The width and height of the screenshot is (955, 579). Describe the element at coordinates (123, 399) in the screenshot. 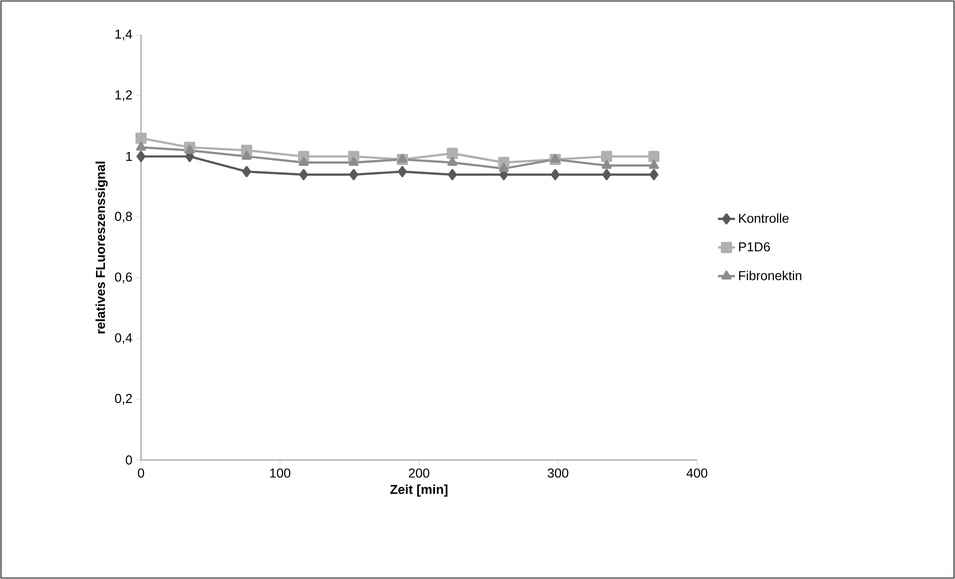

I see `y-tick-label: 0,2` at that location.